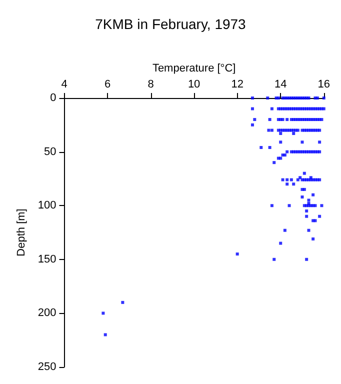  I want to click on y-tick-label: 0, so click(53, 98).